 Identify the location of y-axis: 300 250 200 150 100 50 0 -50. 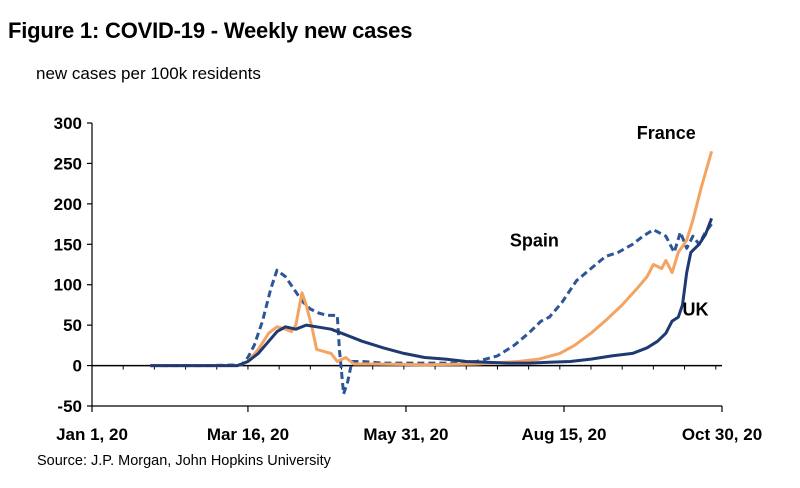
(73, 265).